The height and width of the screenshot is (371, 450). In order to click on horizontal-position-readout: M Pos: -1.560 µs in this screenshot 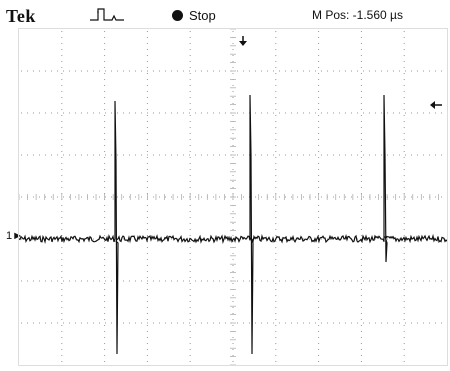, I will do `click(357, 15)`.